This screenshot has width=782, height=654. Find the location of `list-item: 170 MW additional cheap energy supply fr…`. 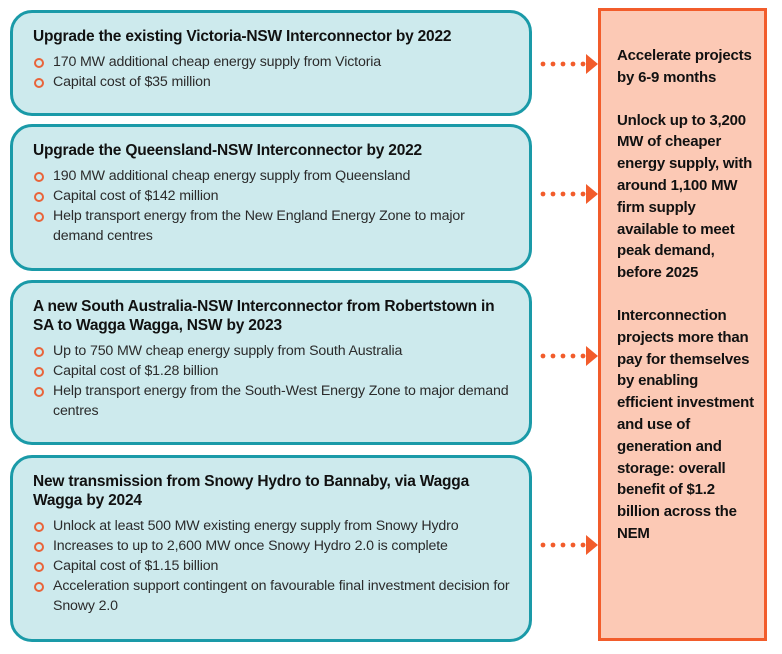

list-item: 170 MW additional cheap energy supply fr… is located at coordinates (272, 62).